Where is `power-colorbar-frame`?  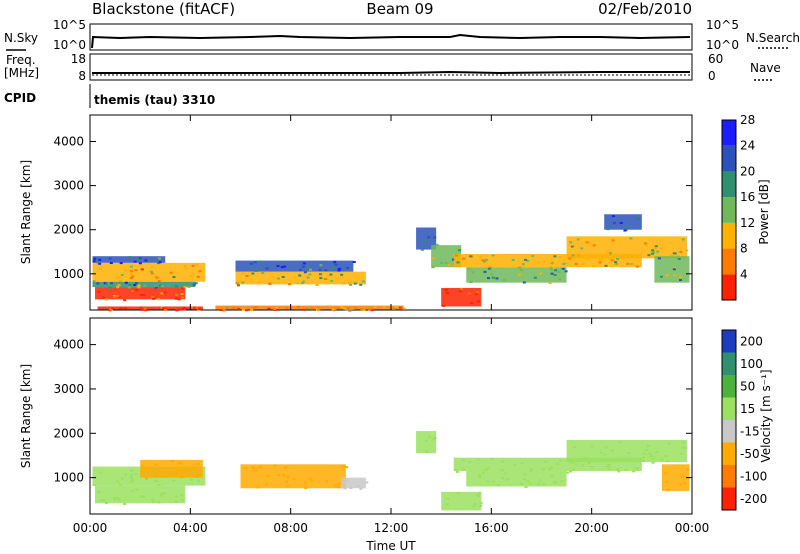 power-colorbar-frame is located at coordinates (729, 210).